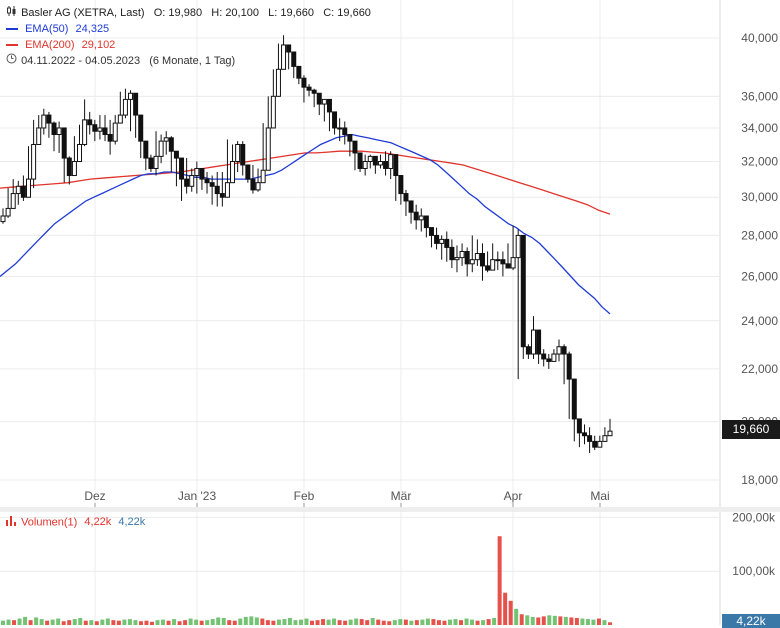 This screenshot has height=628, width=780. What do you see at coordinates (297, 13) in the screenshot?
I see `ohlc-low: 19,660` at bounding box center [297, 13].